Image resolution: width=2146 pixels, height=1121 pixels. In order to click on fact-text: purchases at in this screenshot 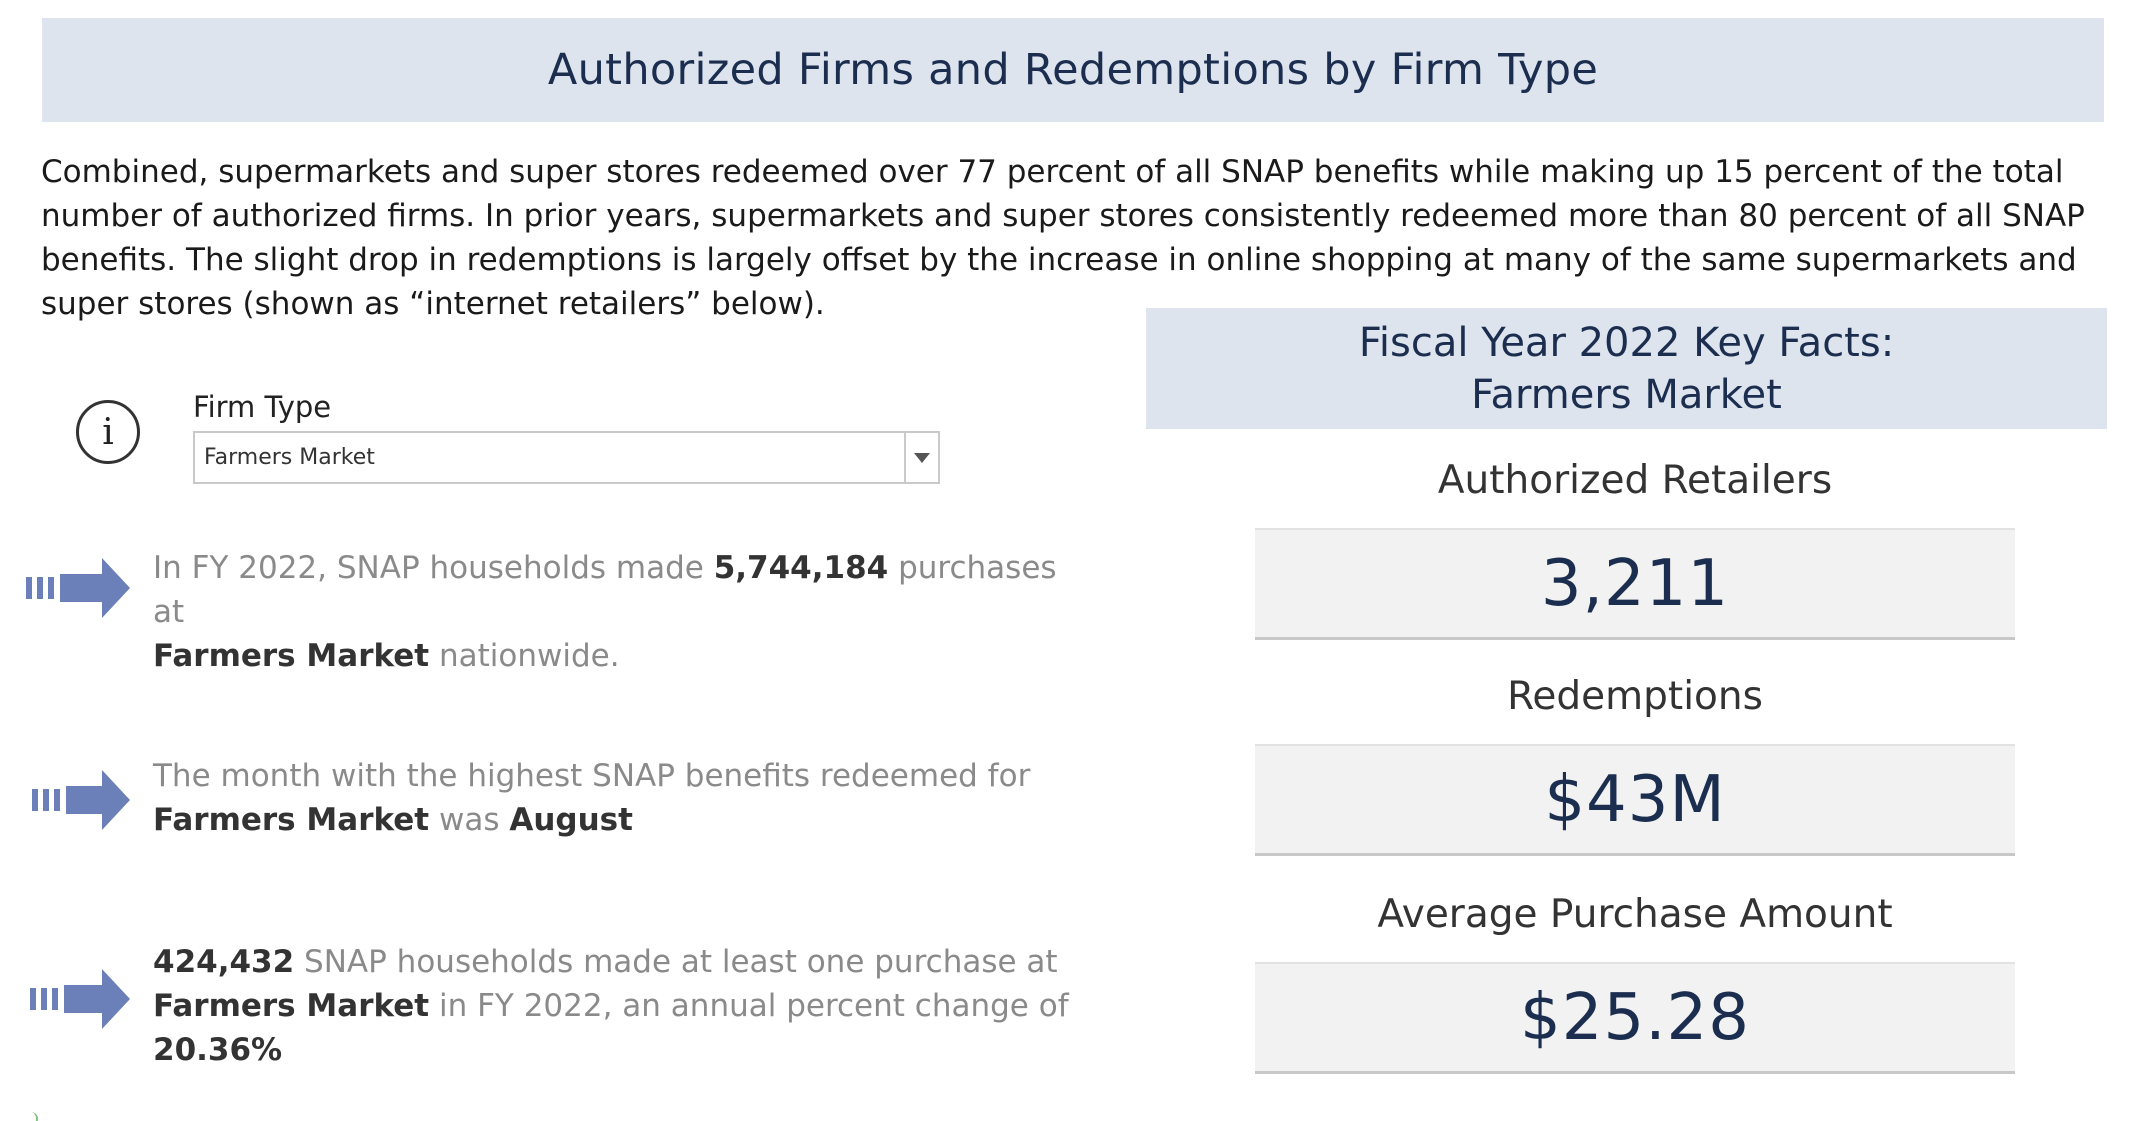, I will do `click(605, 590)`.